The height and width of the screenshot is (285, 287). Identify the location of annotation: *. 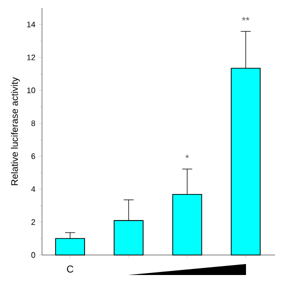
(187, 156).